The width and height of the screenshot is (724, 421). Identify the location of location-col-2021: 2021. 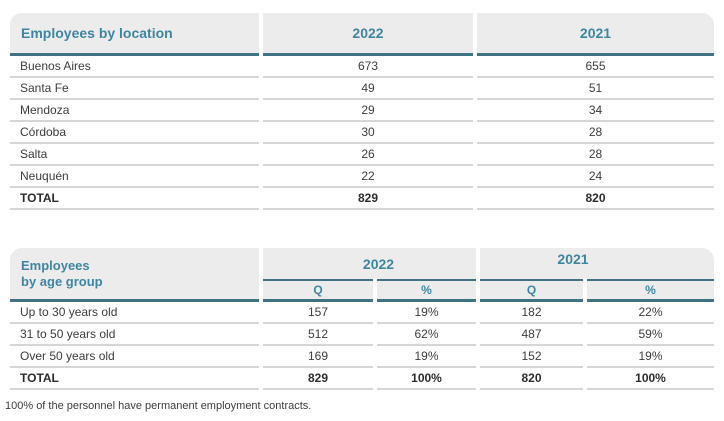
(595, 34).